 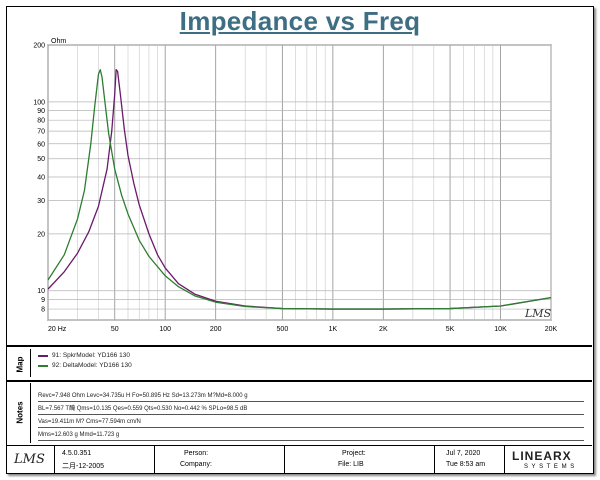 What do you see at coordinates (196, 453) in the screenshot?
I see `person-label: Person:` at bounding box center [196, 453].